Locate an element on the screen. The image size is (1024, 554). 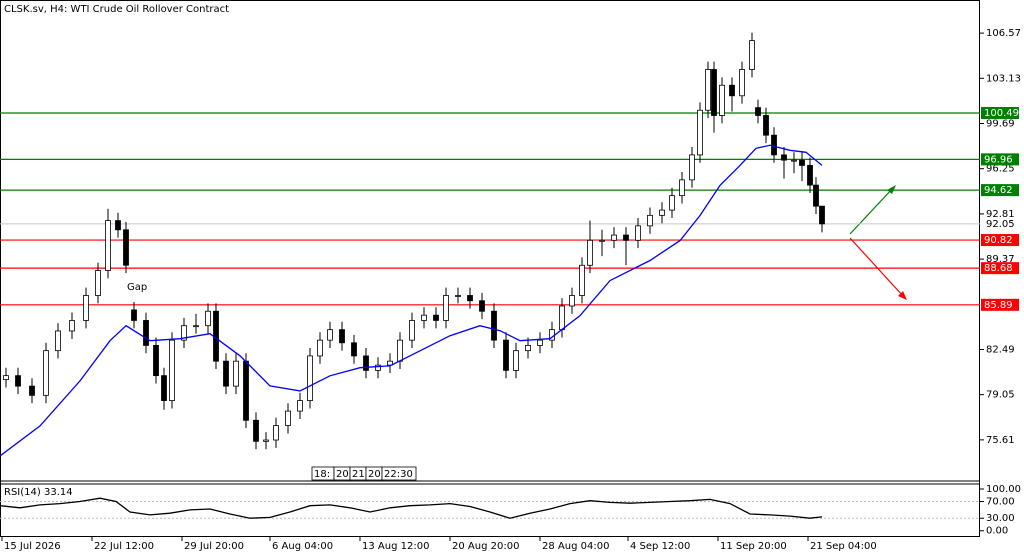
rsi-line is located at coordinates (411, 508).